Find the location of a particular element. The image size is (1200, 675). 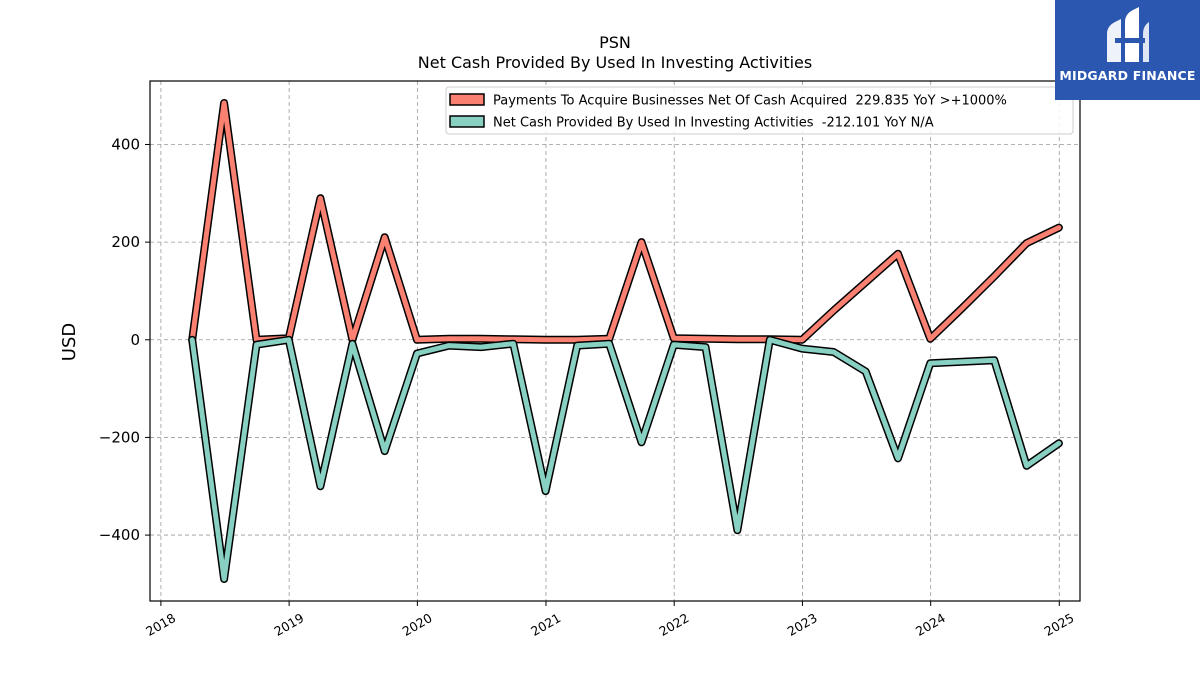

x-tick-label: 2019 is located at coordinates (288, 624).